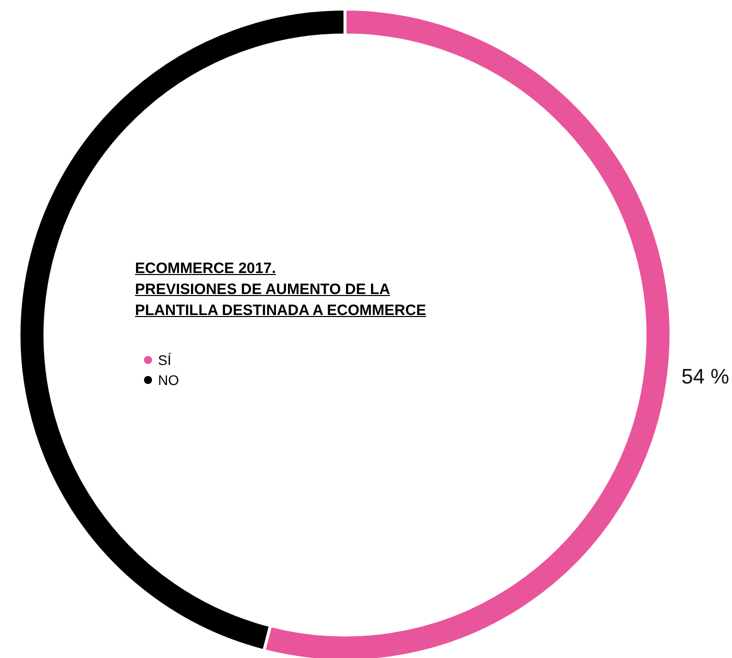 The height and width of the screenshot is (658, 732). What do you see at coordinates (705, 376) in the screenshot?
I see `data-label: 54 %` at bounding box center [705, 376].